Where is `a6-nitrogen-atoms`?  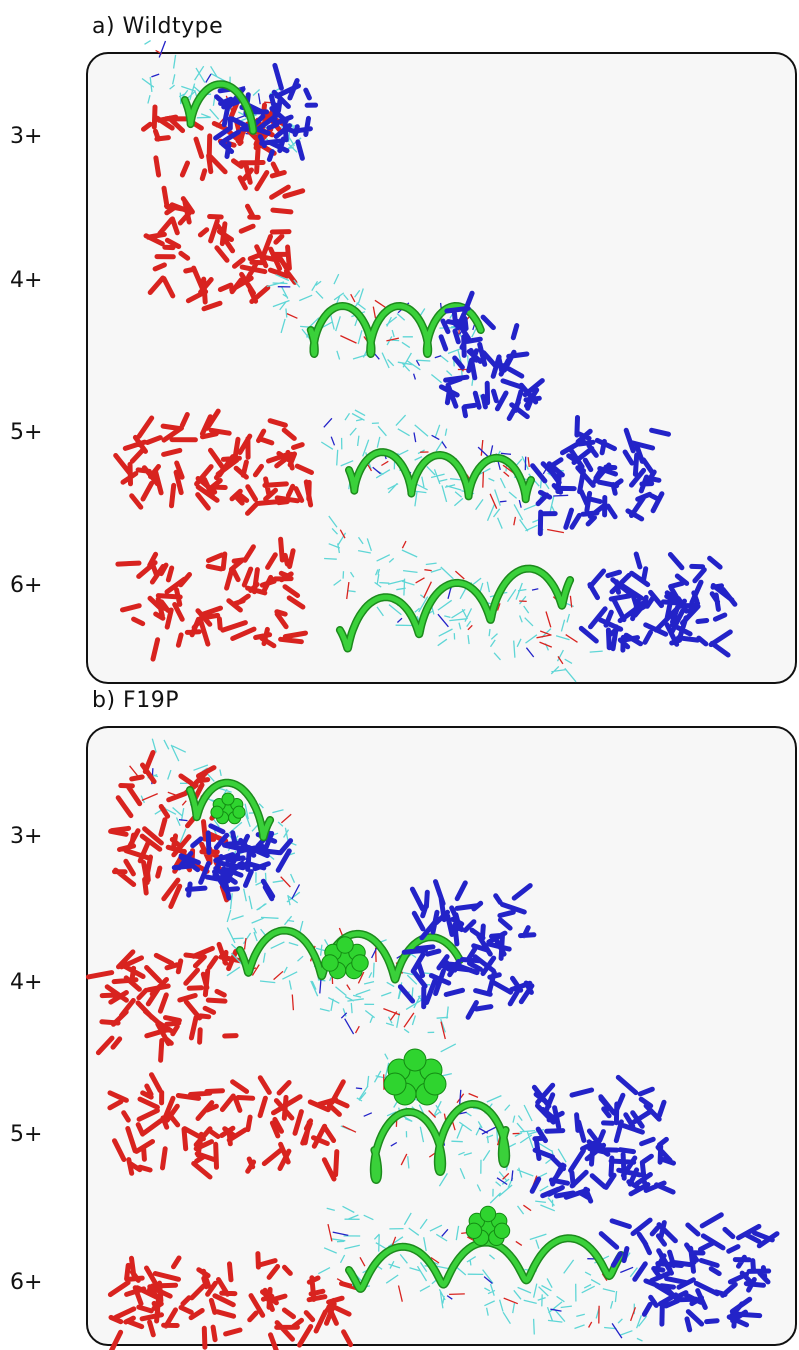 a6-nitrogen-atoms is located at coordinates (467, 619).